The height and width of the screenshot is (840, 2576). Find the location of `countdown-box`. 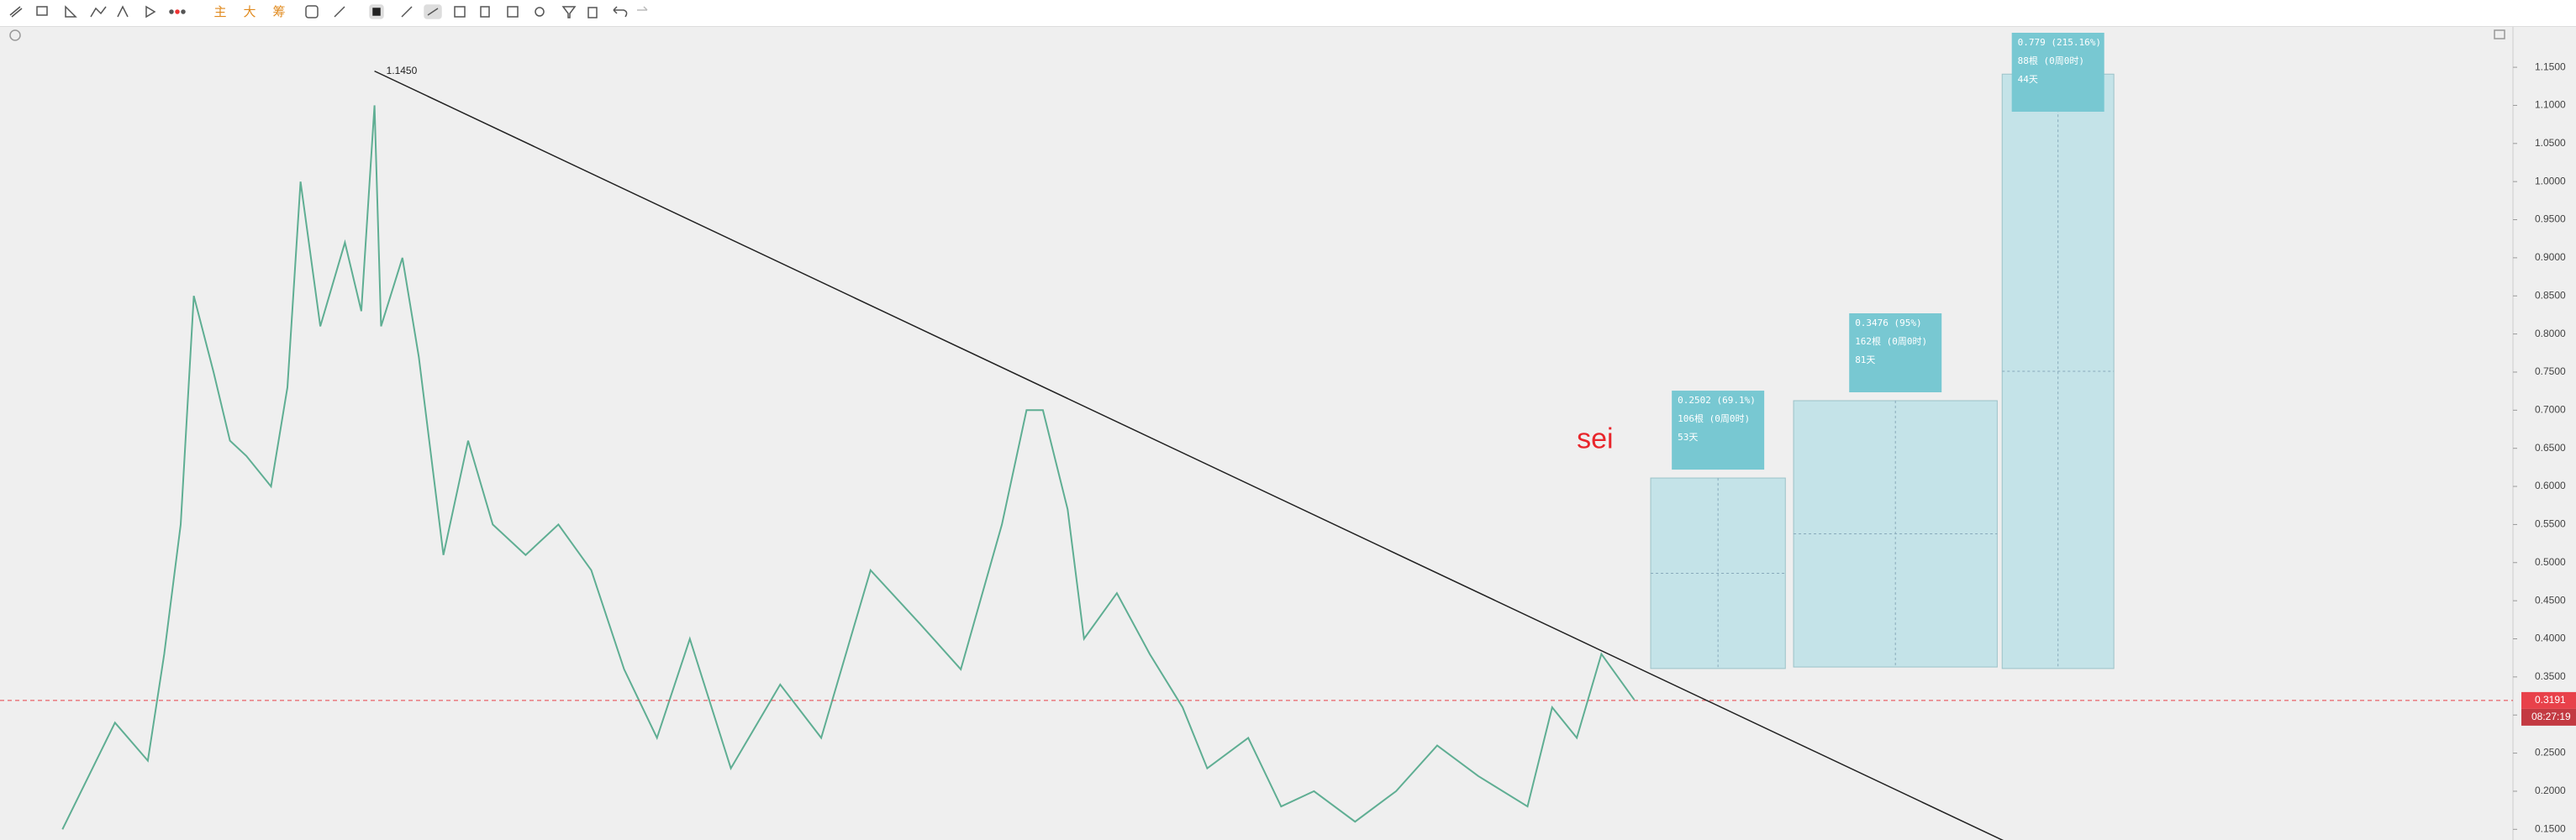

countdown-box is located at coordinates (2548, 717).